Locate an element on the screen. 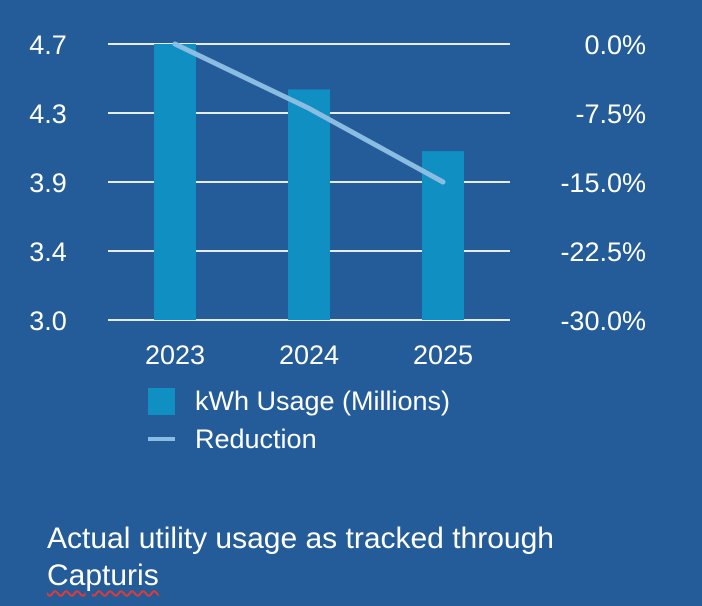 This screenshot has width=702, height=606. right-tick-label: -7.5% is located at coordinates (610, 114).